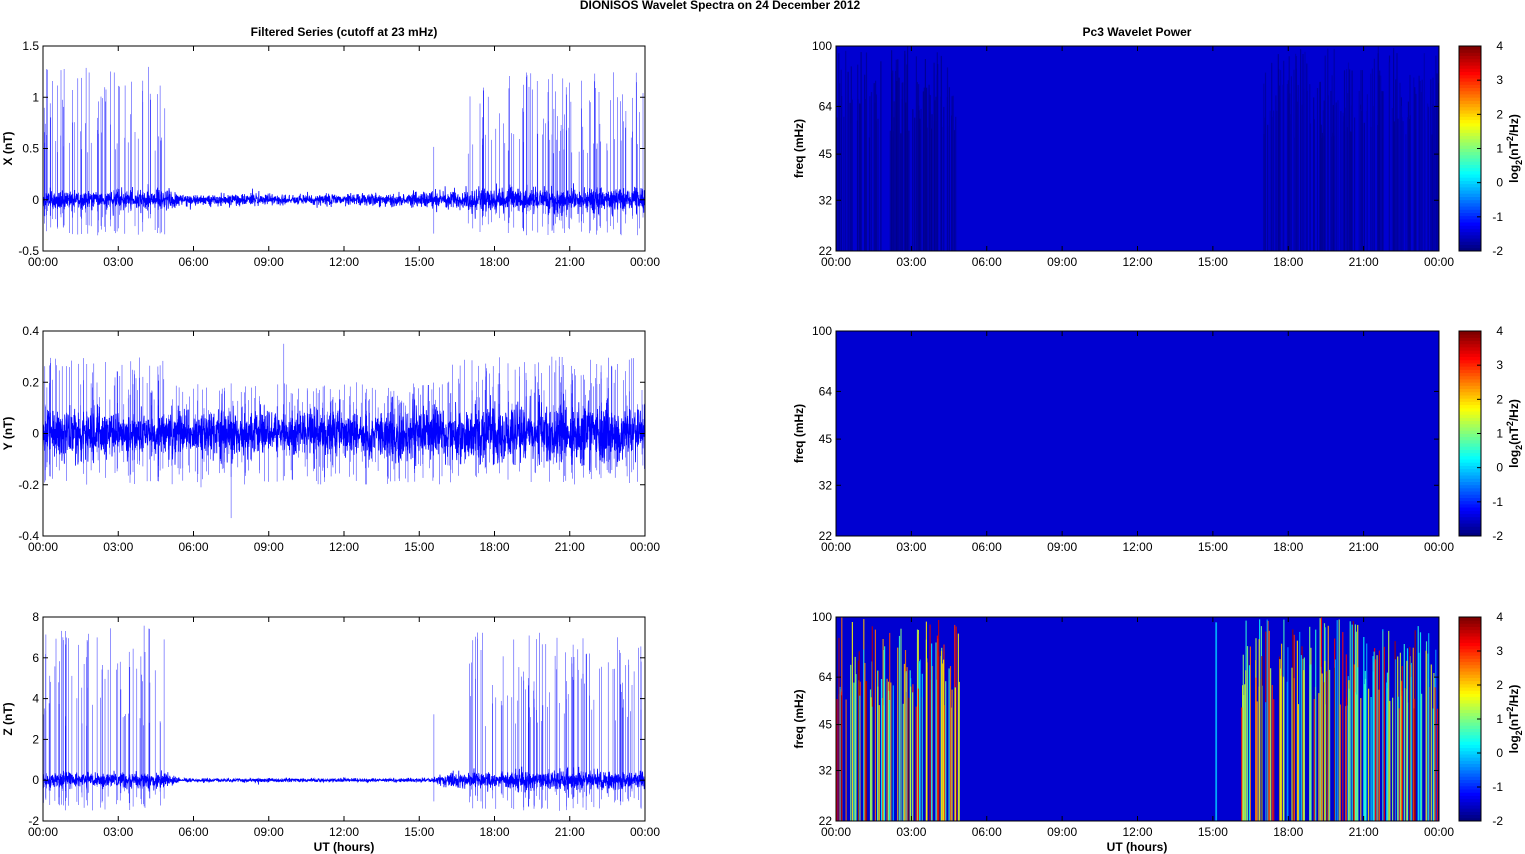 This screenshot has width=1525, height=854. What do you see at coordinates (343, 151) in the screenshot?
I see `series-spikes-x` at bounding box center [343, 151].